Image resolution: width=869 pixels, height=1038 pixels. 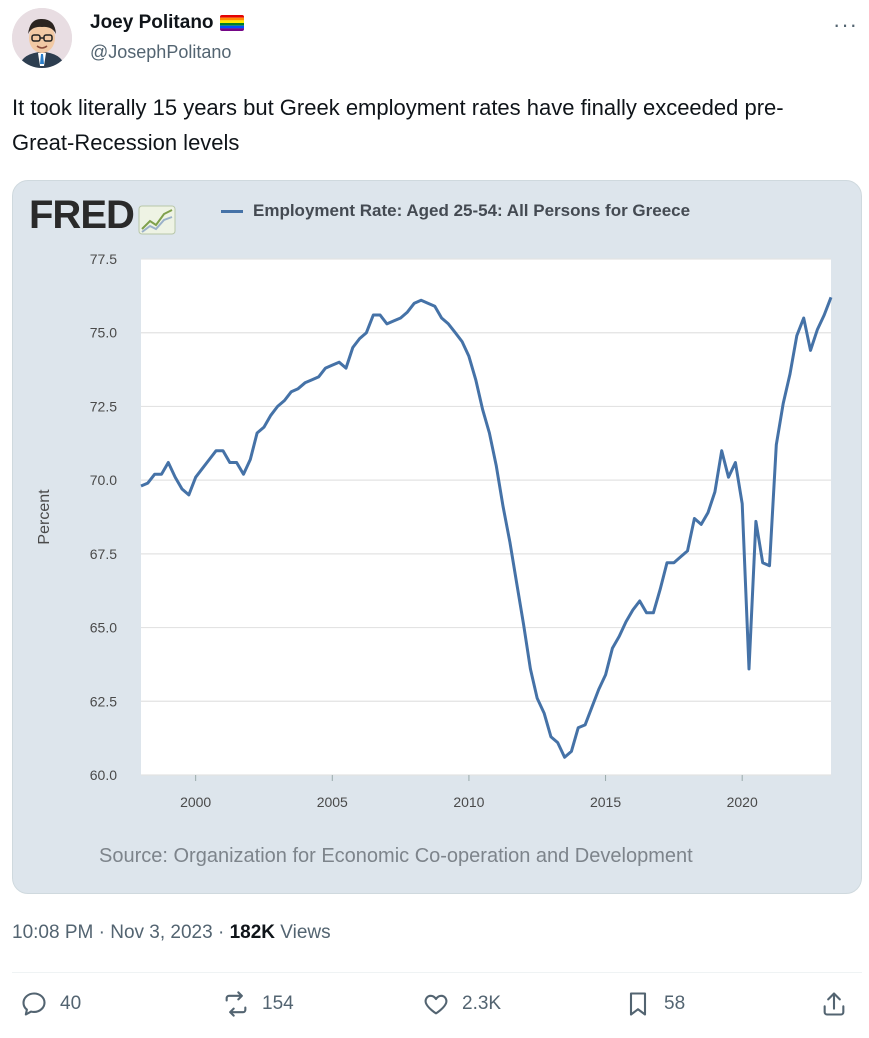 What do you see at coordinates (675, 1003) in the screenshot?
I see `bookmark-count: 58` at bounding box center [675, 1003].